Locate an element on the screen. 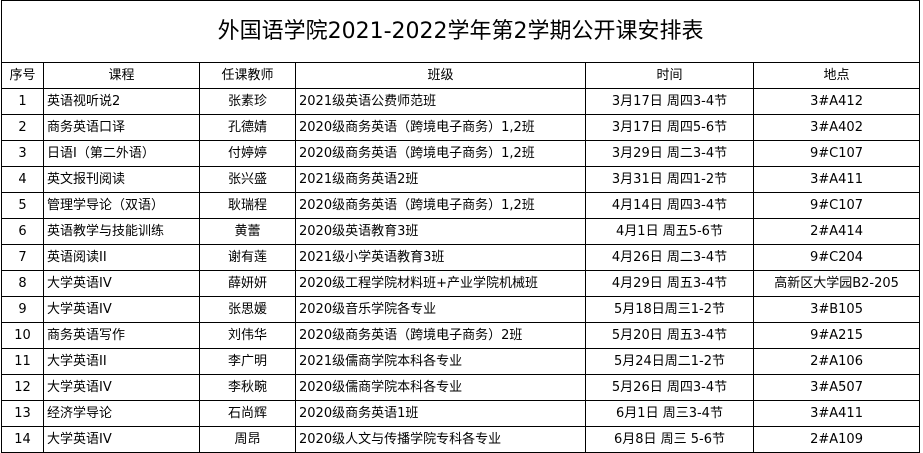 Image resolution: width=923 pixels, height=453 pixels. header-time: 时间 is located at coordinates (669, 75).